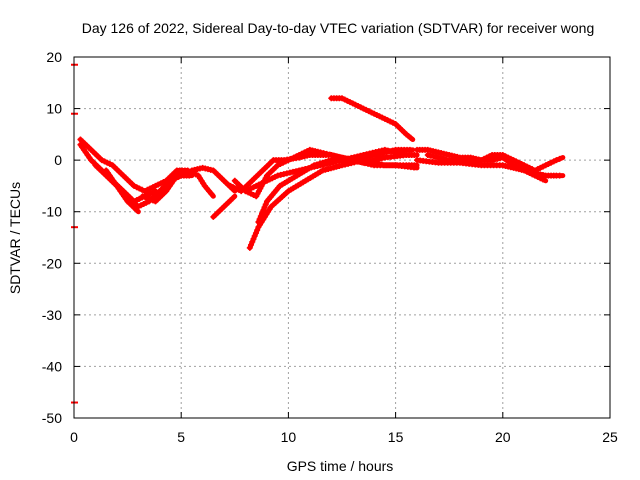  Describe the element at coordinates (74, 437) in the screenshot. I see `x-tick-label: 0` at that location.